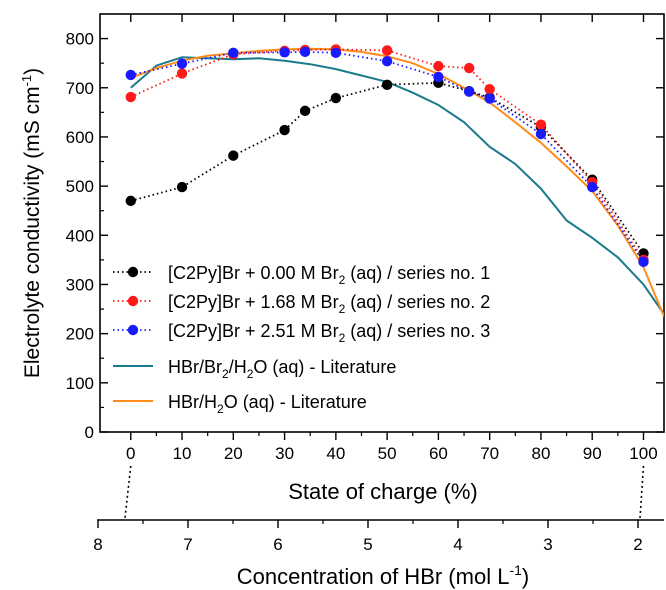 This screenshot has height=590, width=666. Describe the element at coordinates (130, 453) in the screenshot. I see `x-tick-label: 0` at that location.